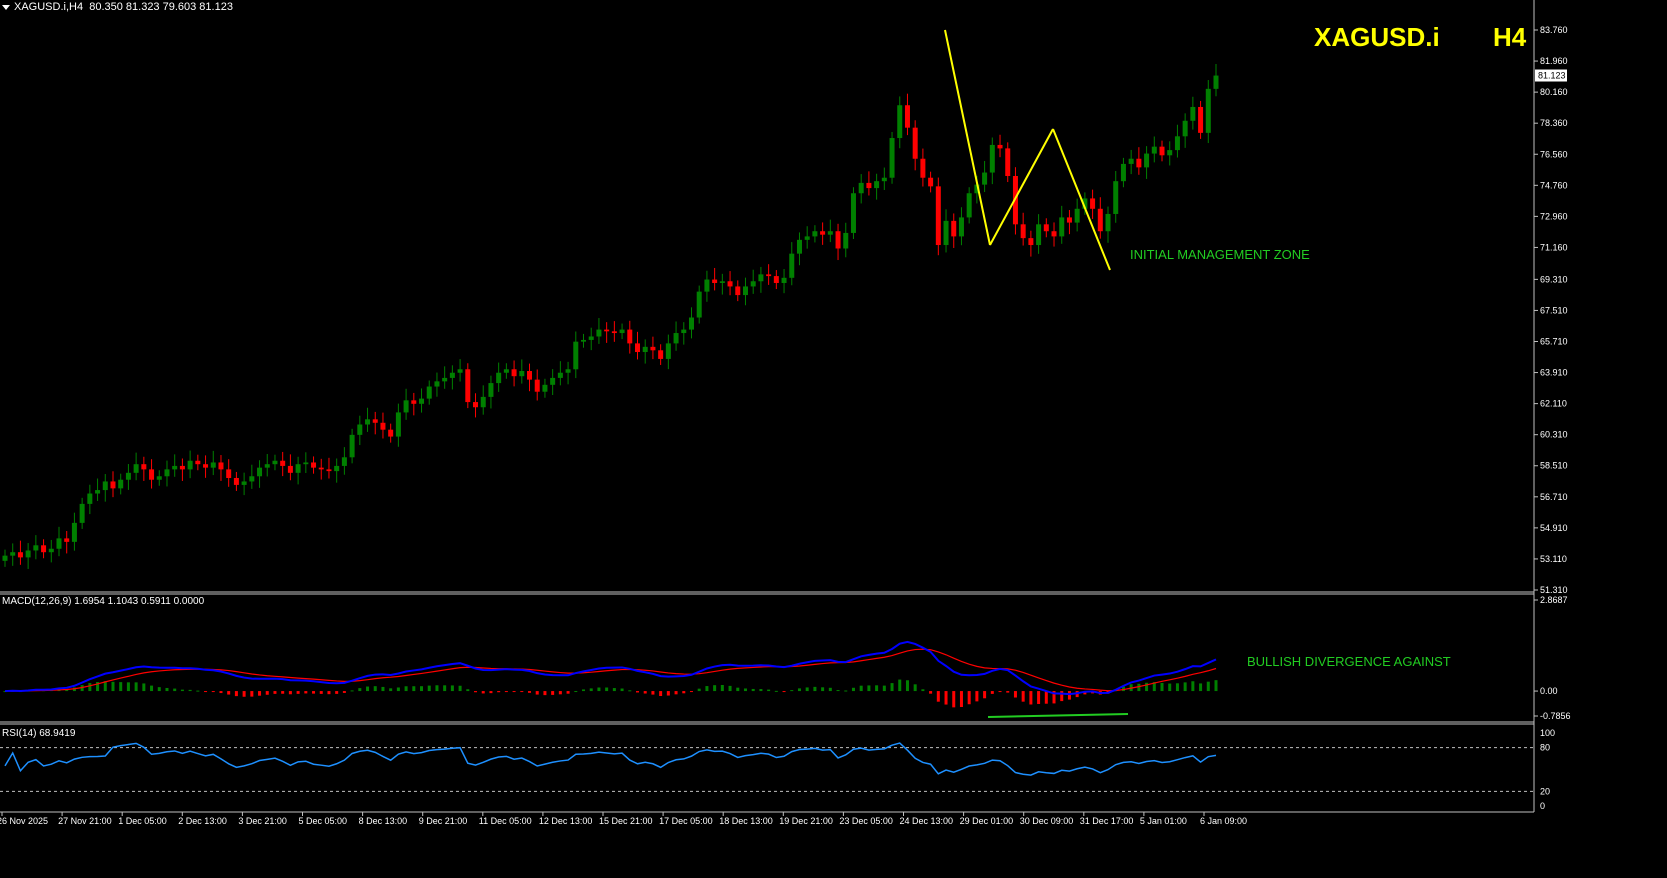  What do you see at coordinates (1047, 821) in the screenshot?
I see `time-tick-label: 30 Dec 09:00` at bounding box center [1047, 821].